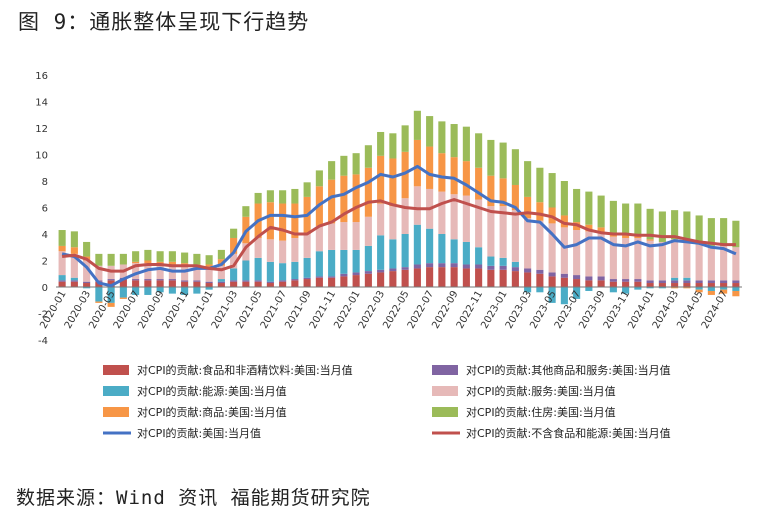 The width and height of the screenshot is (757, 517). What do you see at coordinates (45, 182) in the screenshot?
I see `y-tick-label: 8` at bounding box center [45, 182].